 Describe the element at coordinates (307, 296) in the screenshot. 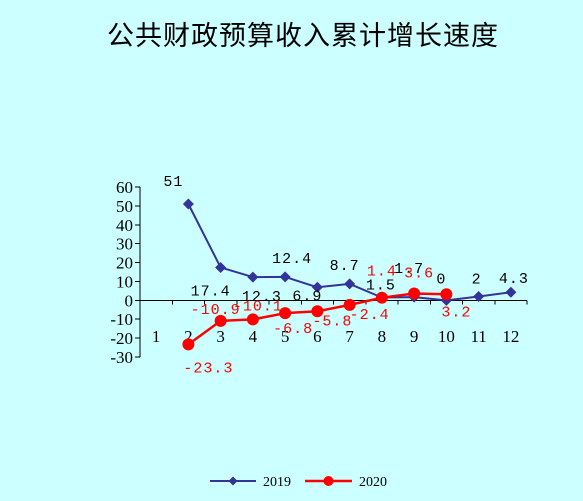

I see `data-label: 6.9` at that location.